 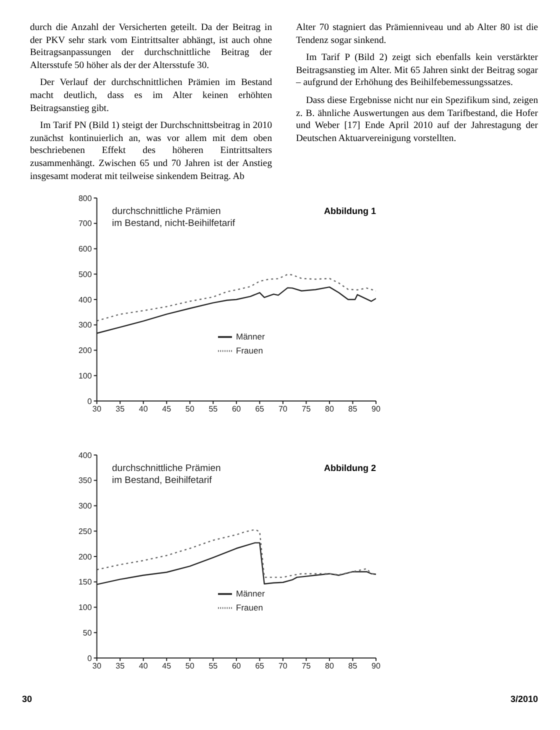 What do you see at coordinates (151, 96) in the screenshot?
I see `text: Der Verlauf der durchschnittlichen Prämien im Bestand macht deutlich, dass es im Alter keinen erhöhten Beitragsanstieg gibt.` at bounding box center [151, 96].